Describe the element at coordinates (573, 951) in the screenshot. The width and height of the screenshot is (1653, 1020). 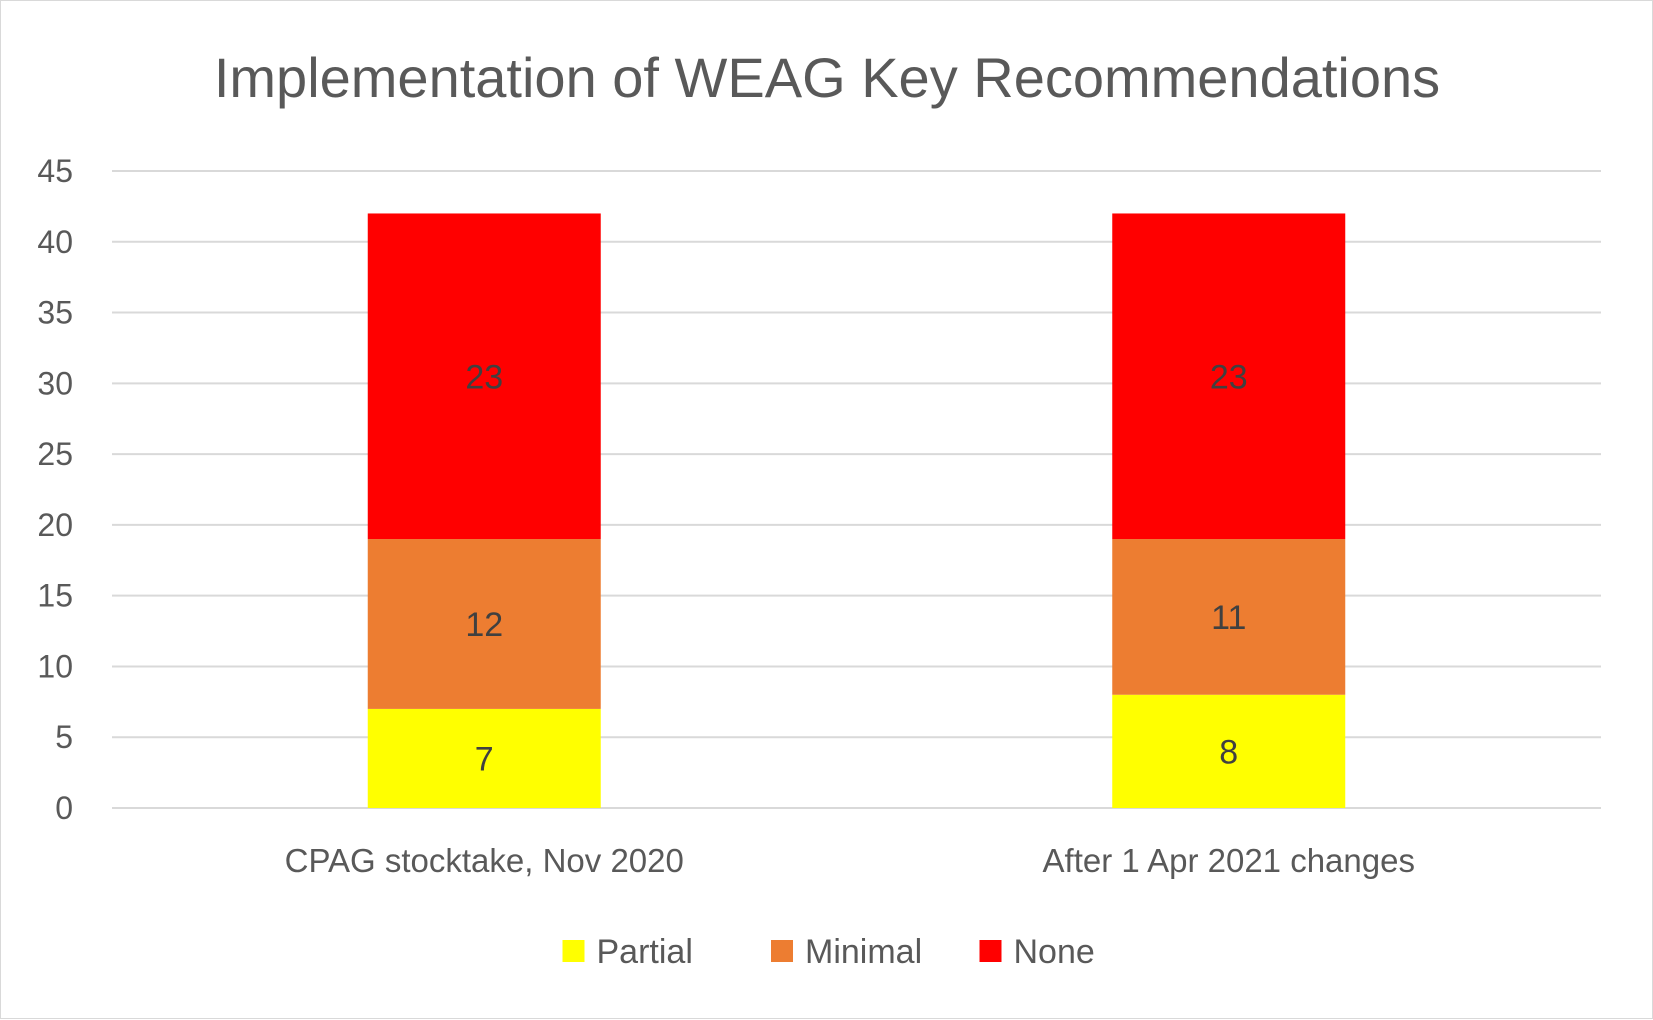
I see `legend-swatch-partial` at that location.